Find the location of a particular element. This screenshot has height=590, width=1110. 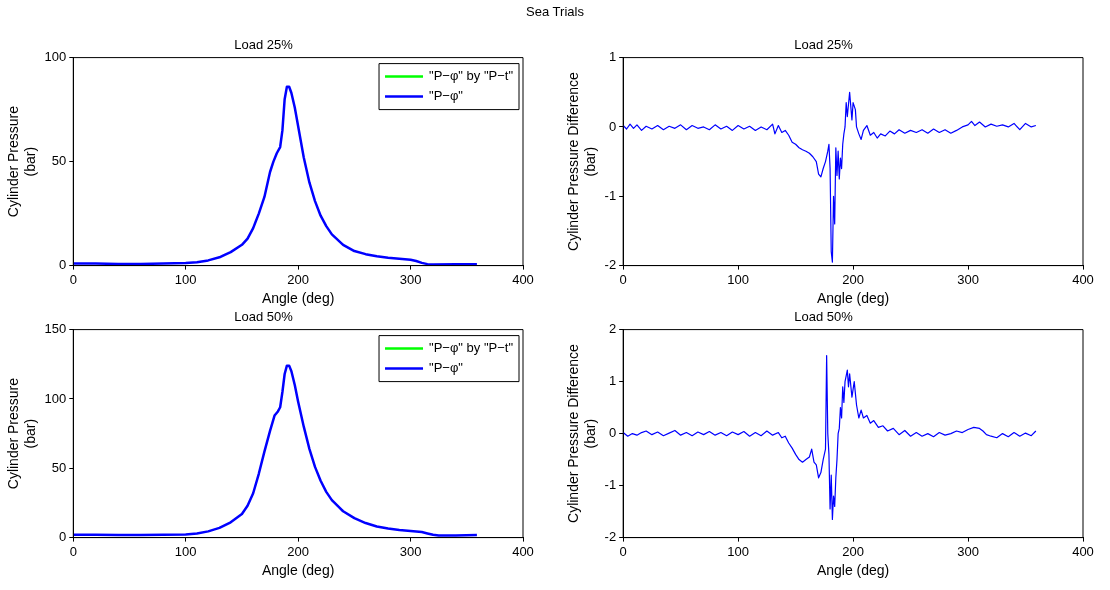

y-tick-label: 150 is located at coordinates (55, 329).